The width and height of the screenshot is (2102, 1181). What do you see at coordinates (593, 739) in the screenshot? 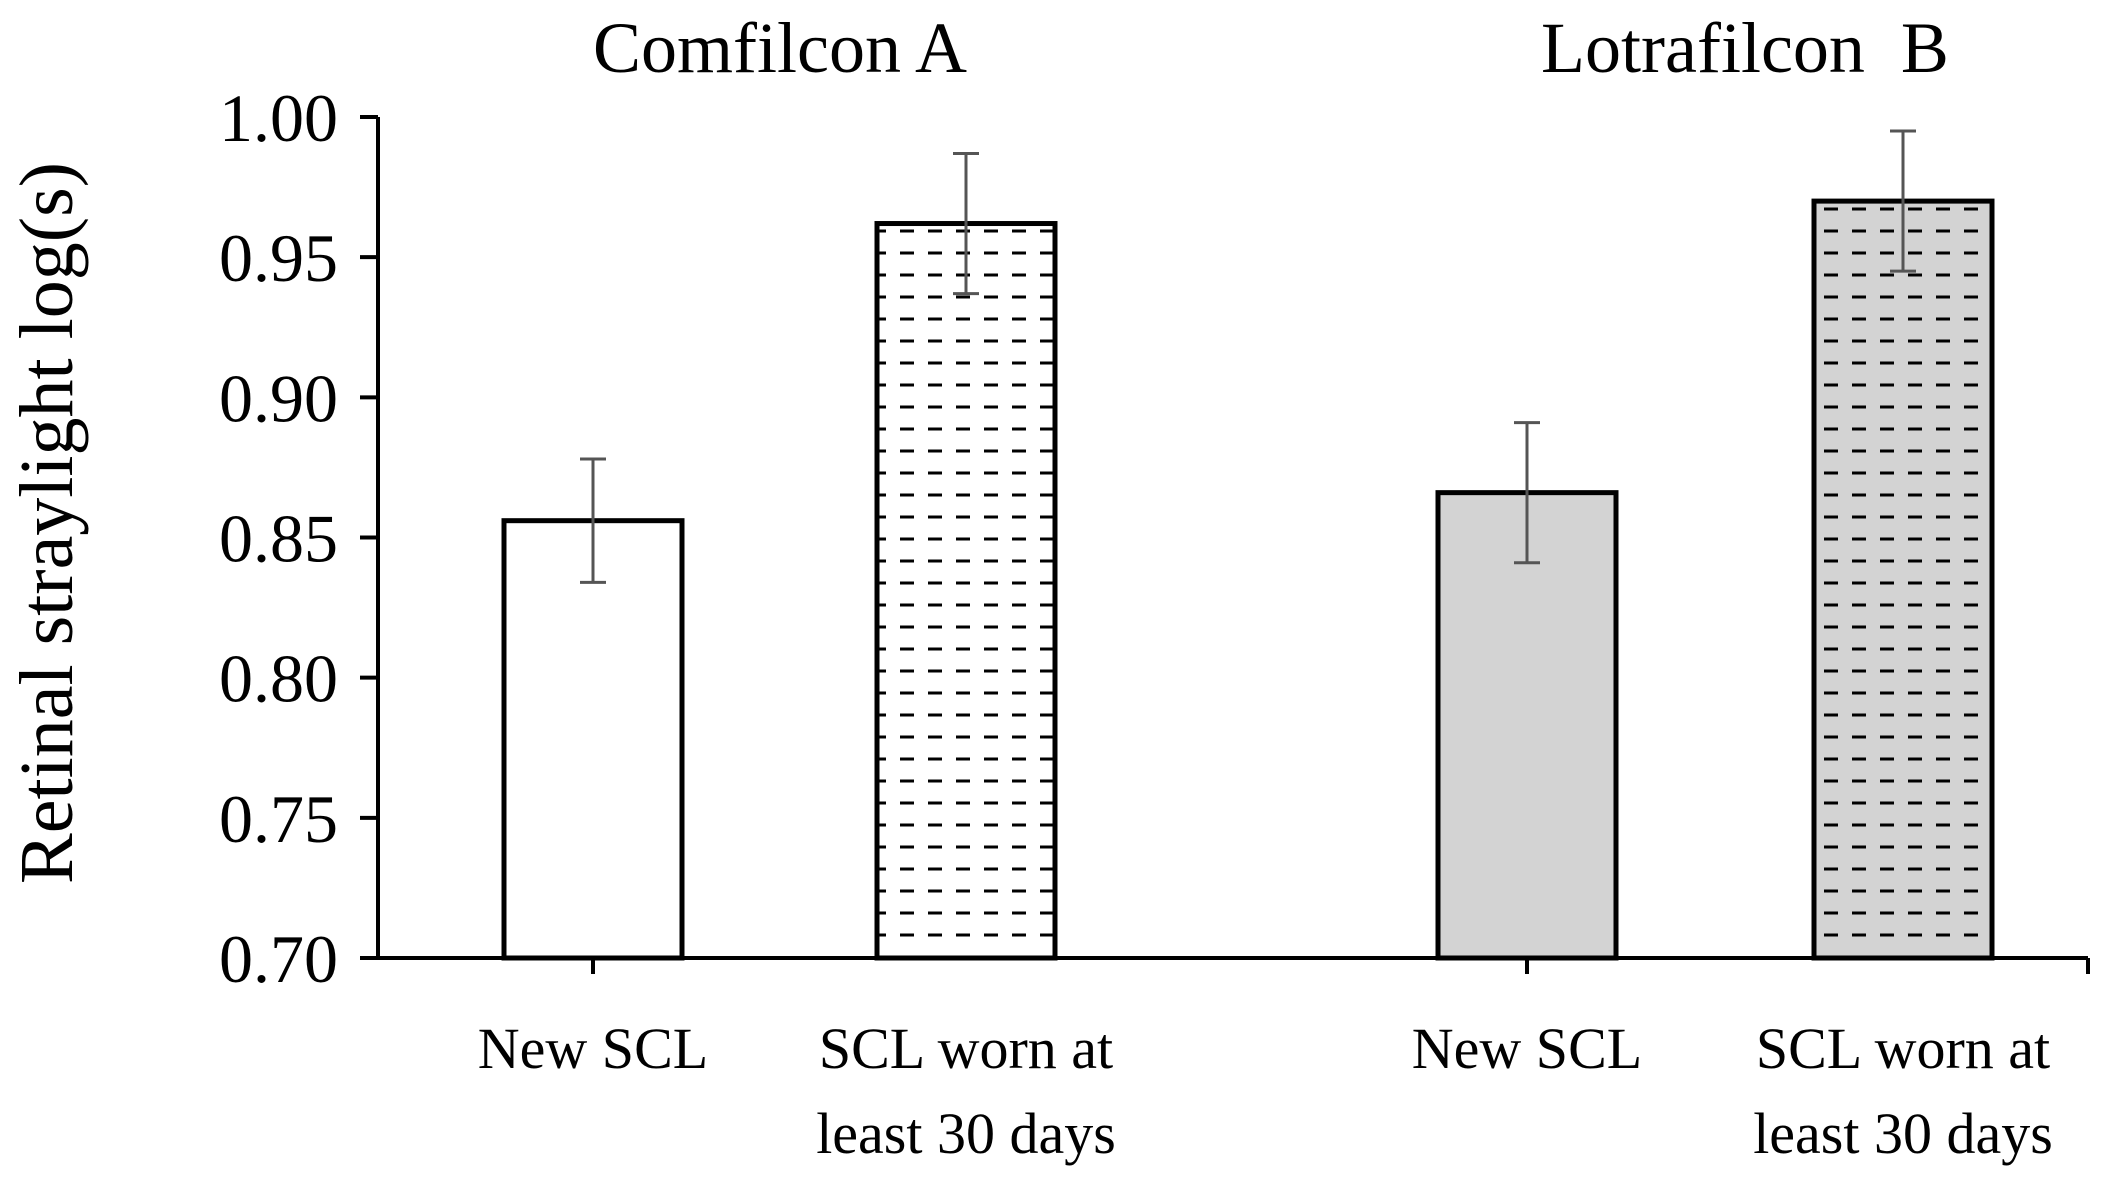
I see `bar-comfilcon-a-new-scl` at bounding box center [593, 739].